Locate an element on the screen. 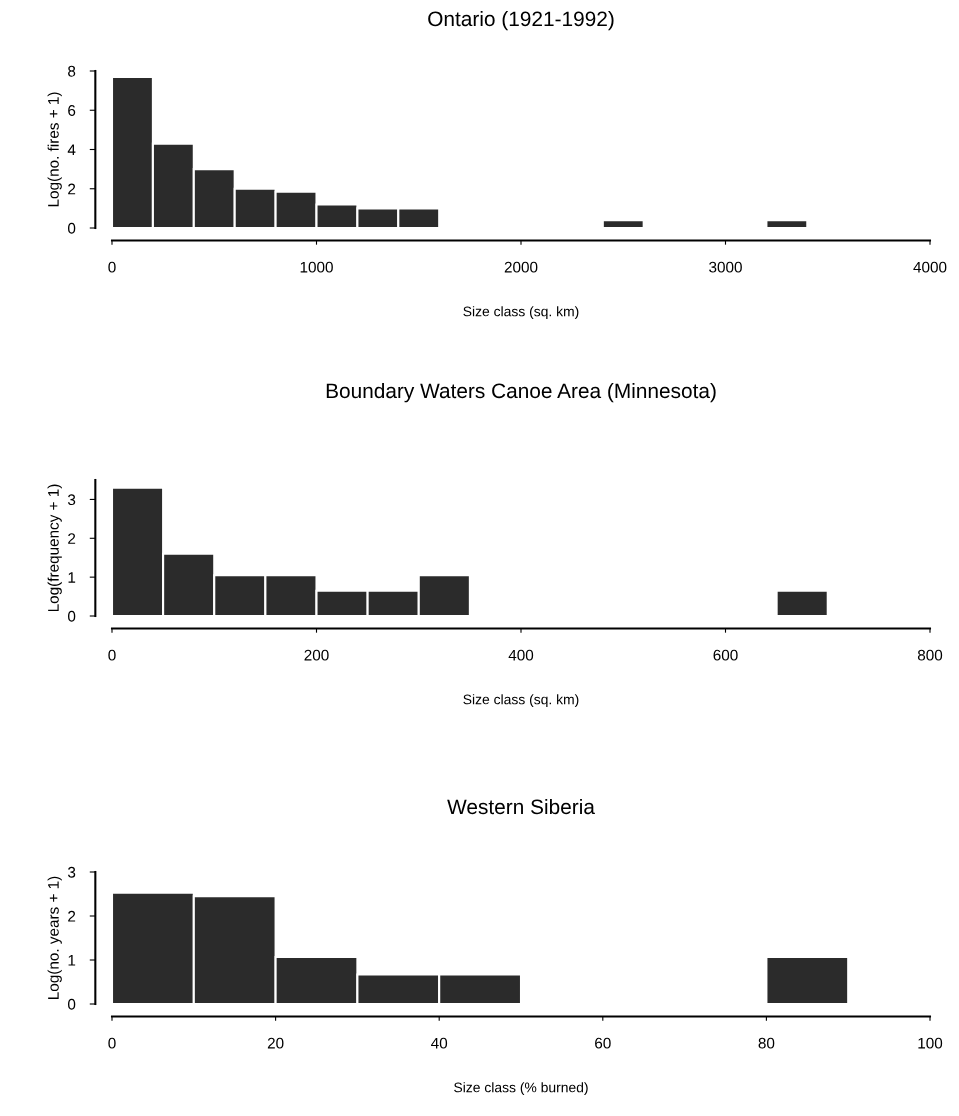 The width and height of the screenshot is (959, 1116). y-axis-title: Log(no. fires + 1) is located at coordinates (54, 149).